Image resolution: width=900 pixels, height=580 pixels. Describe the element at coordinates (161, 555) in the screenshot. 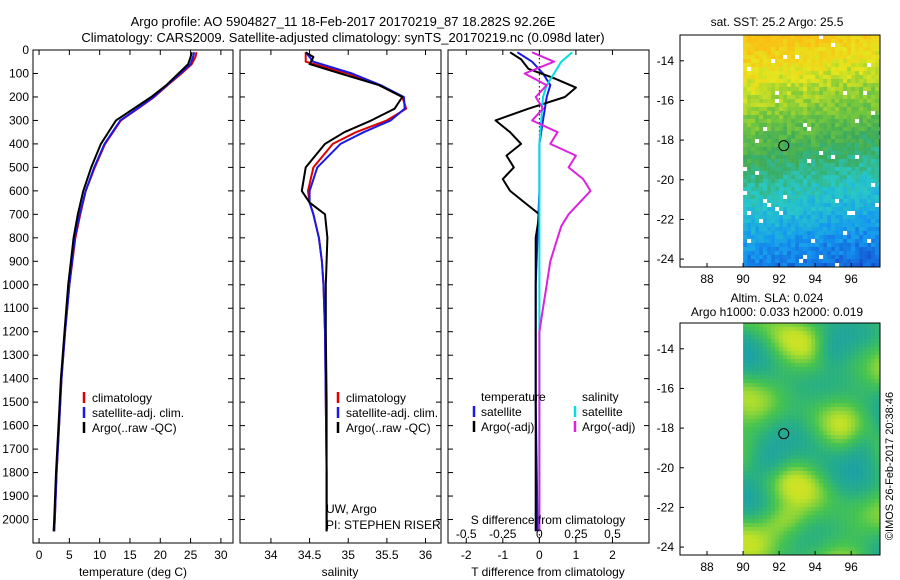

I see `temperature-xtick-label: 20` at that location.